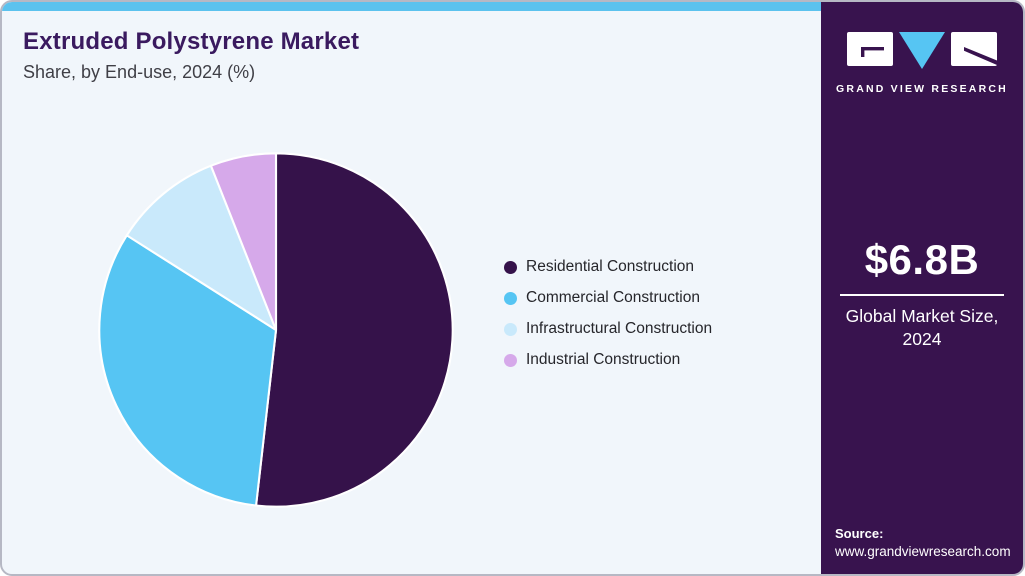 Image resolution: width=1025 pixels, height=576 pixels. What do you see at coordinates (922, 50) in the screenshot?
I see `gvr-logo-icon` at bounding box center [922, 50].